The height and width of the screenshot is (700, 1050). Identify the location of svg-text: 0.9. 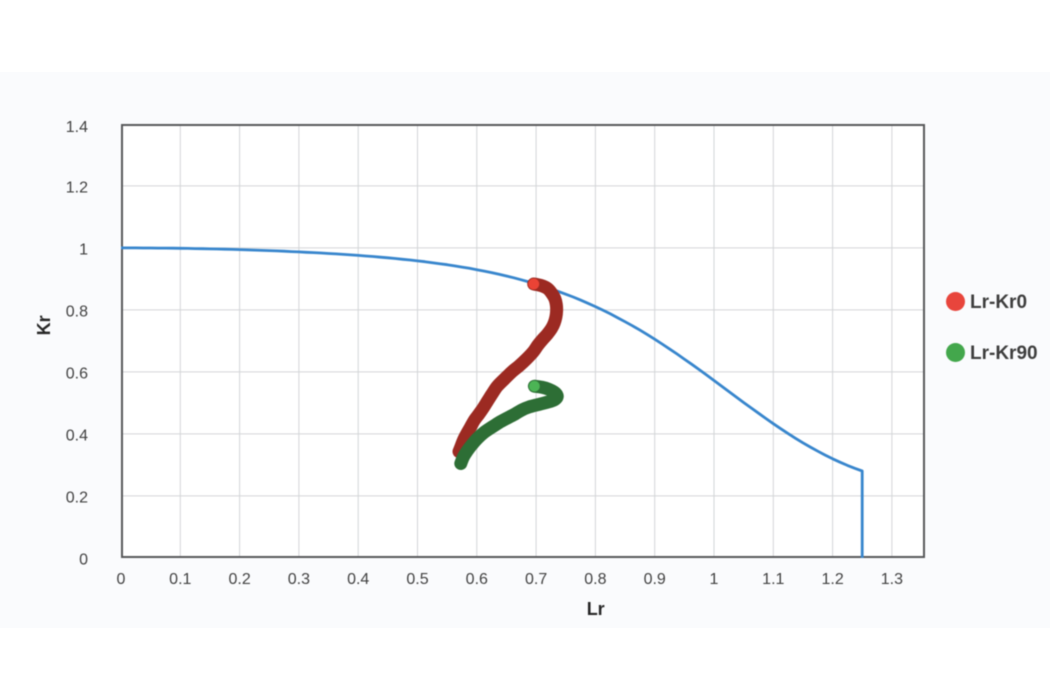
(655, 579).